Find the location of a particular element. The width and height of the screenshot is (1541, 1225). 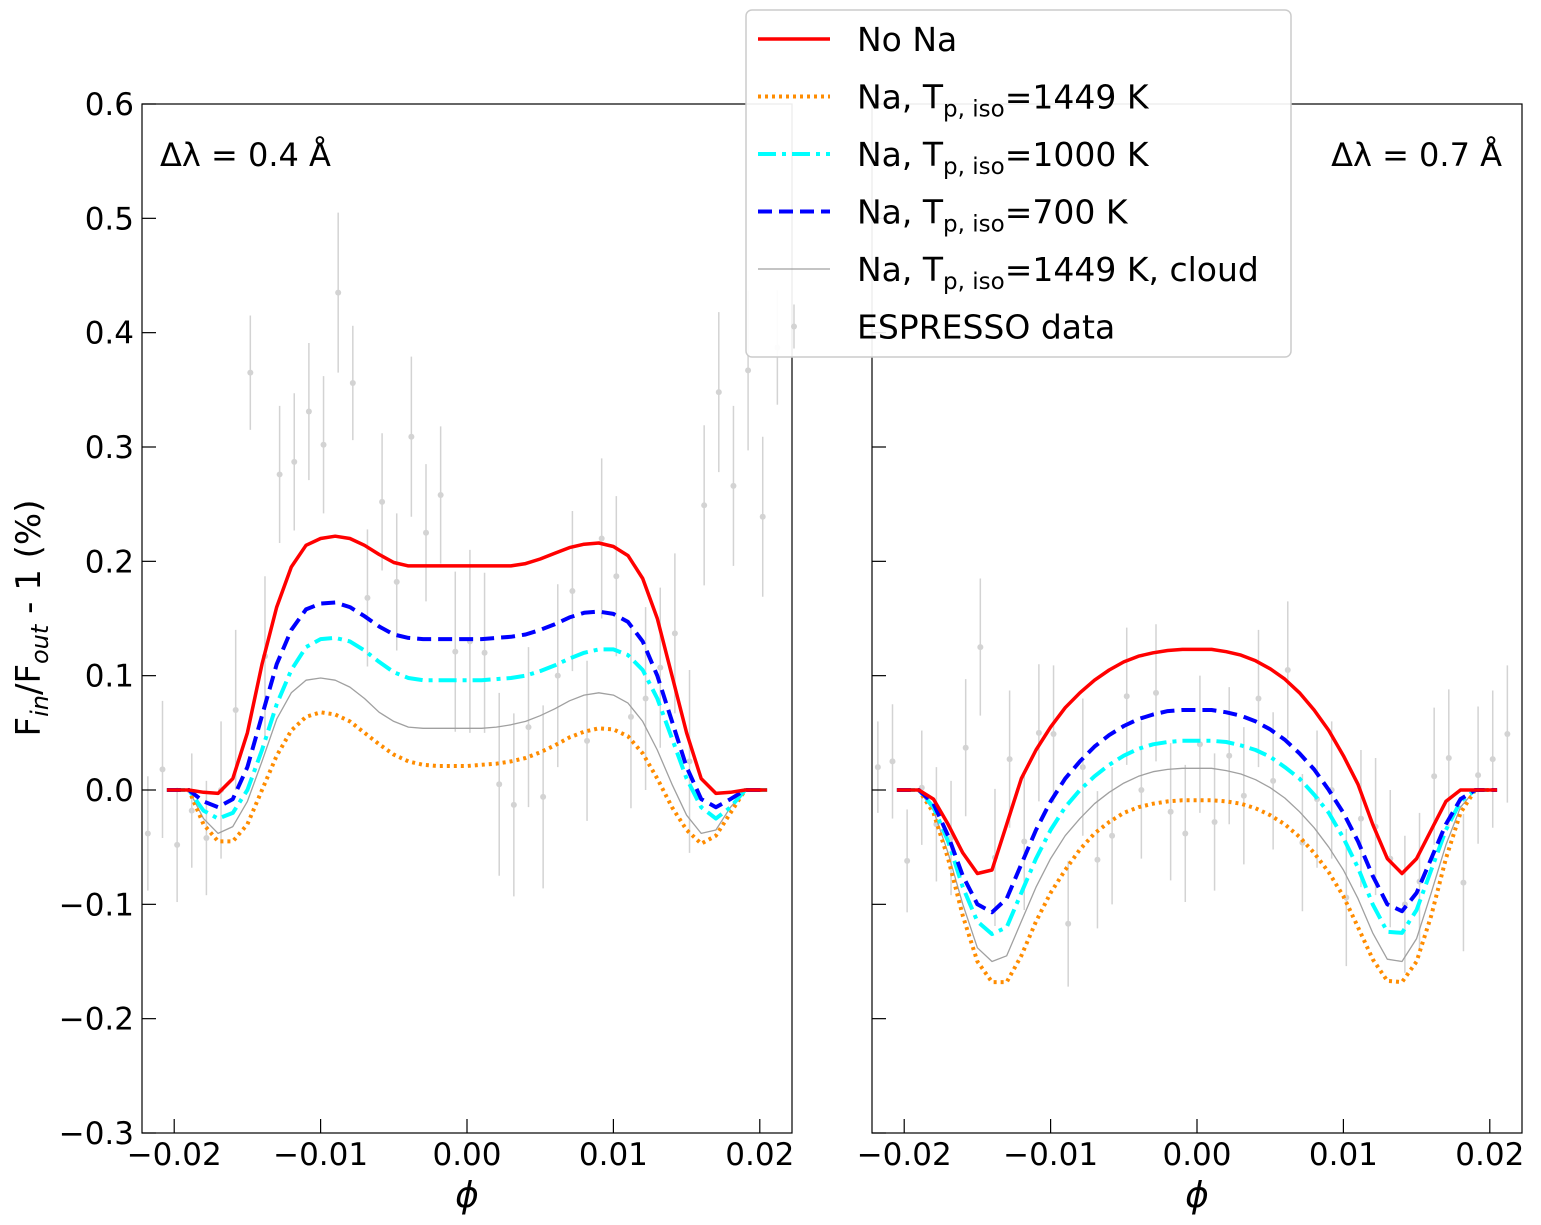

legend-label-main: ESPRESSO data is located at coordinates (986, 327).